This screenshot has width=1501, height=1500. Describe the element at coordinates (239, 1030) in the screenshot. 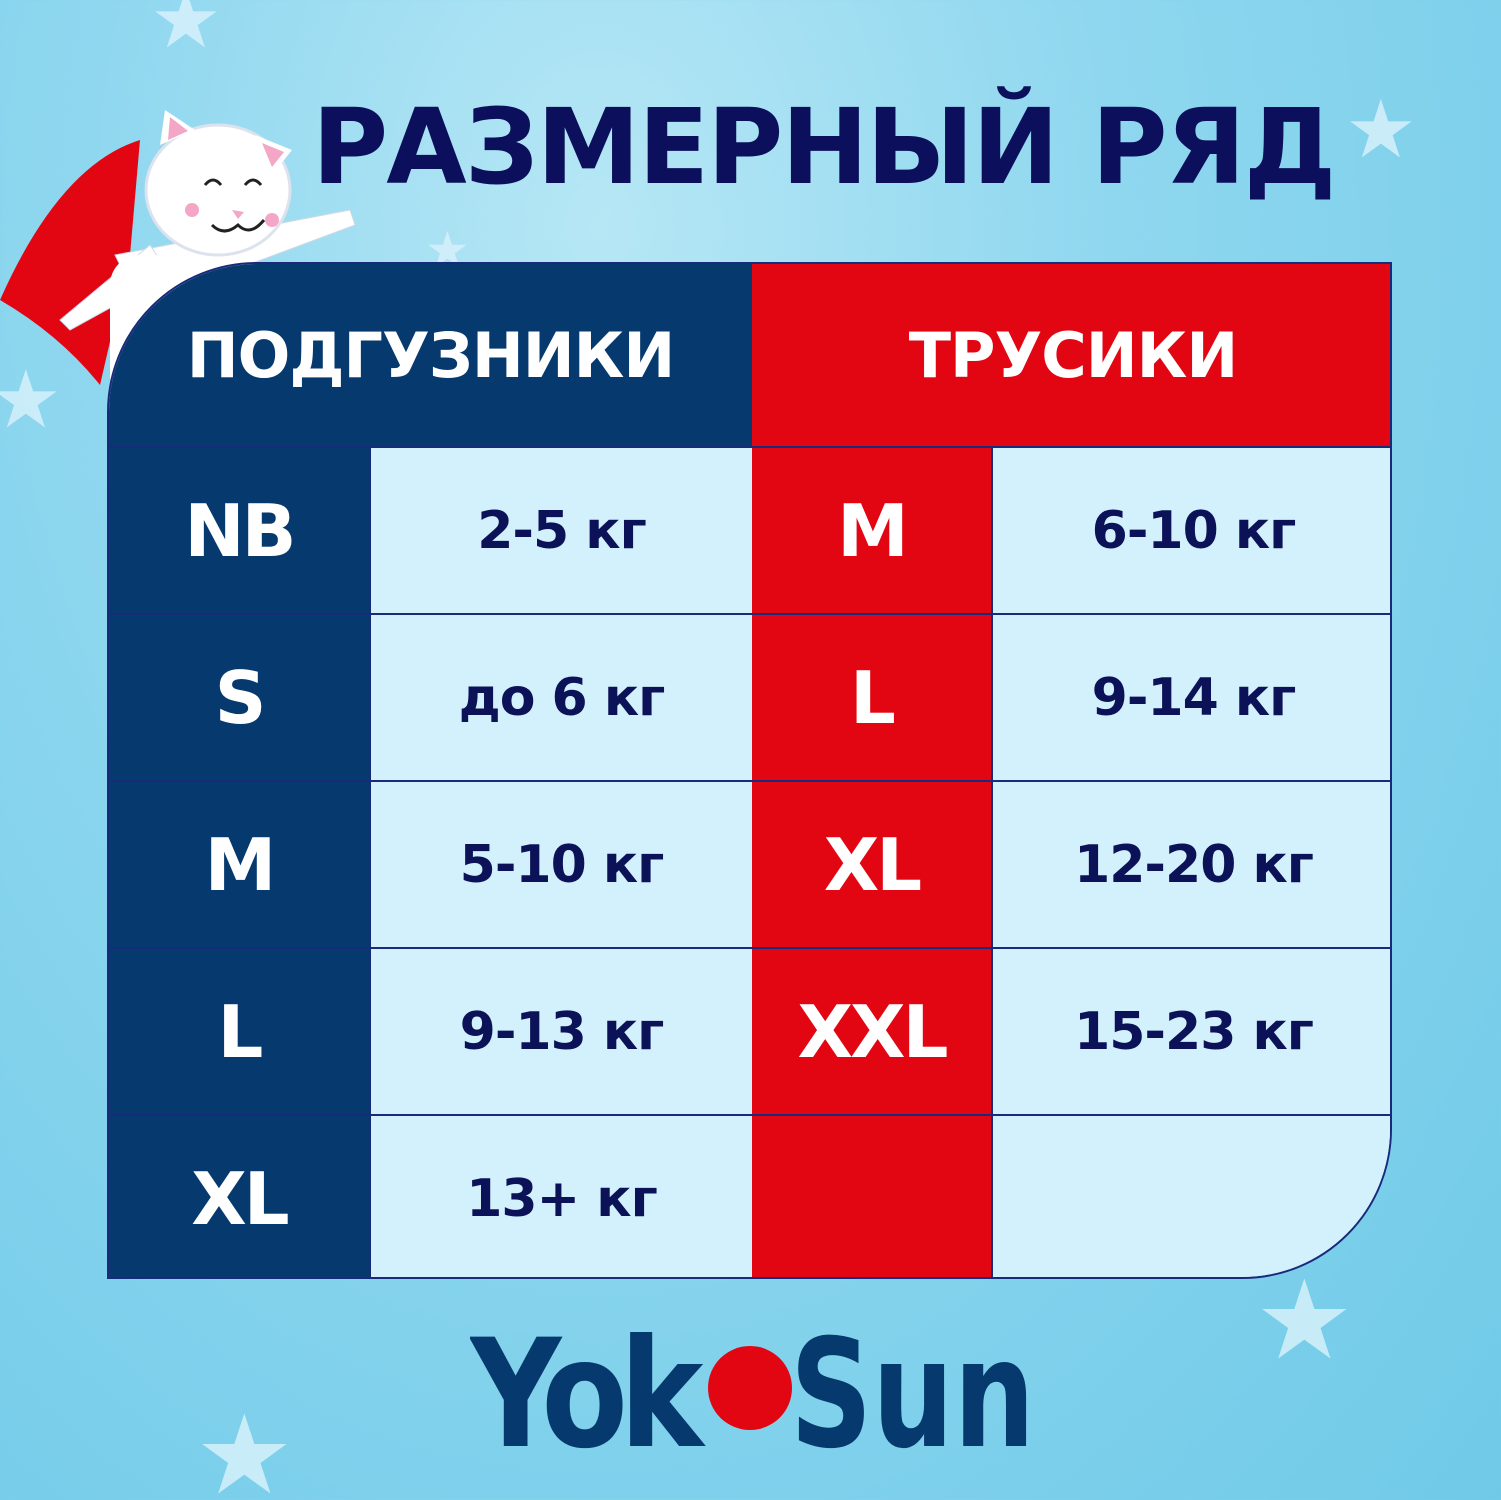

I see `diaper-size: L` at that location.